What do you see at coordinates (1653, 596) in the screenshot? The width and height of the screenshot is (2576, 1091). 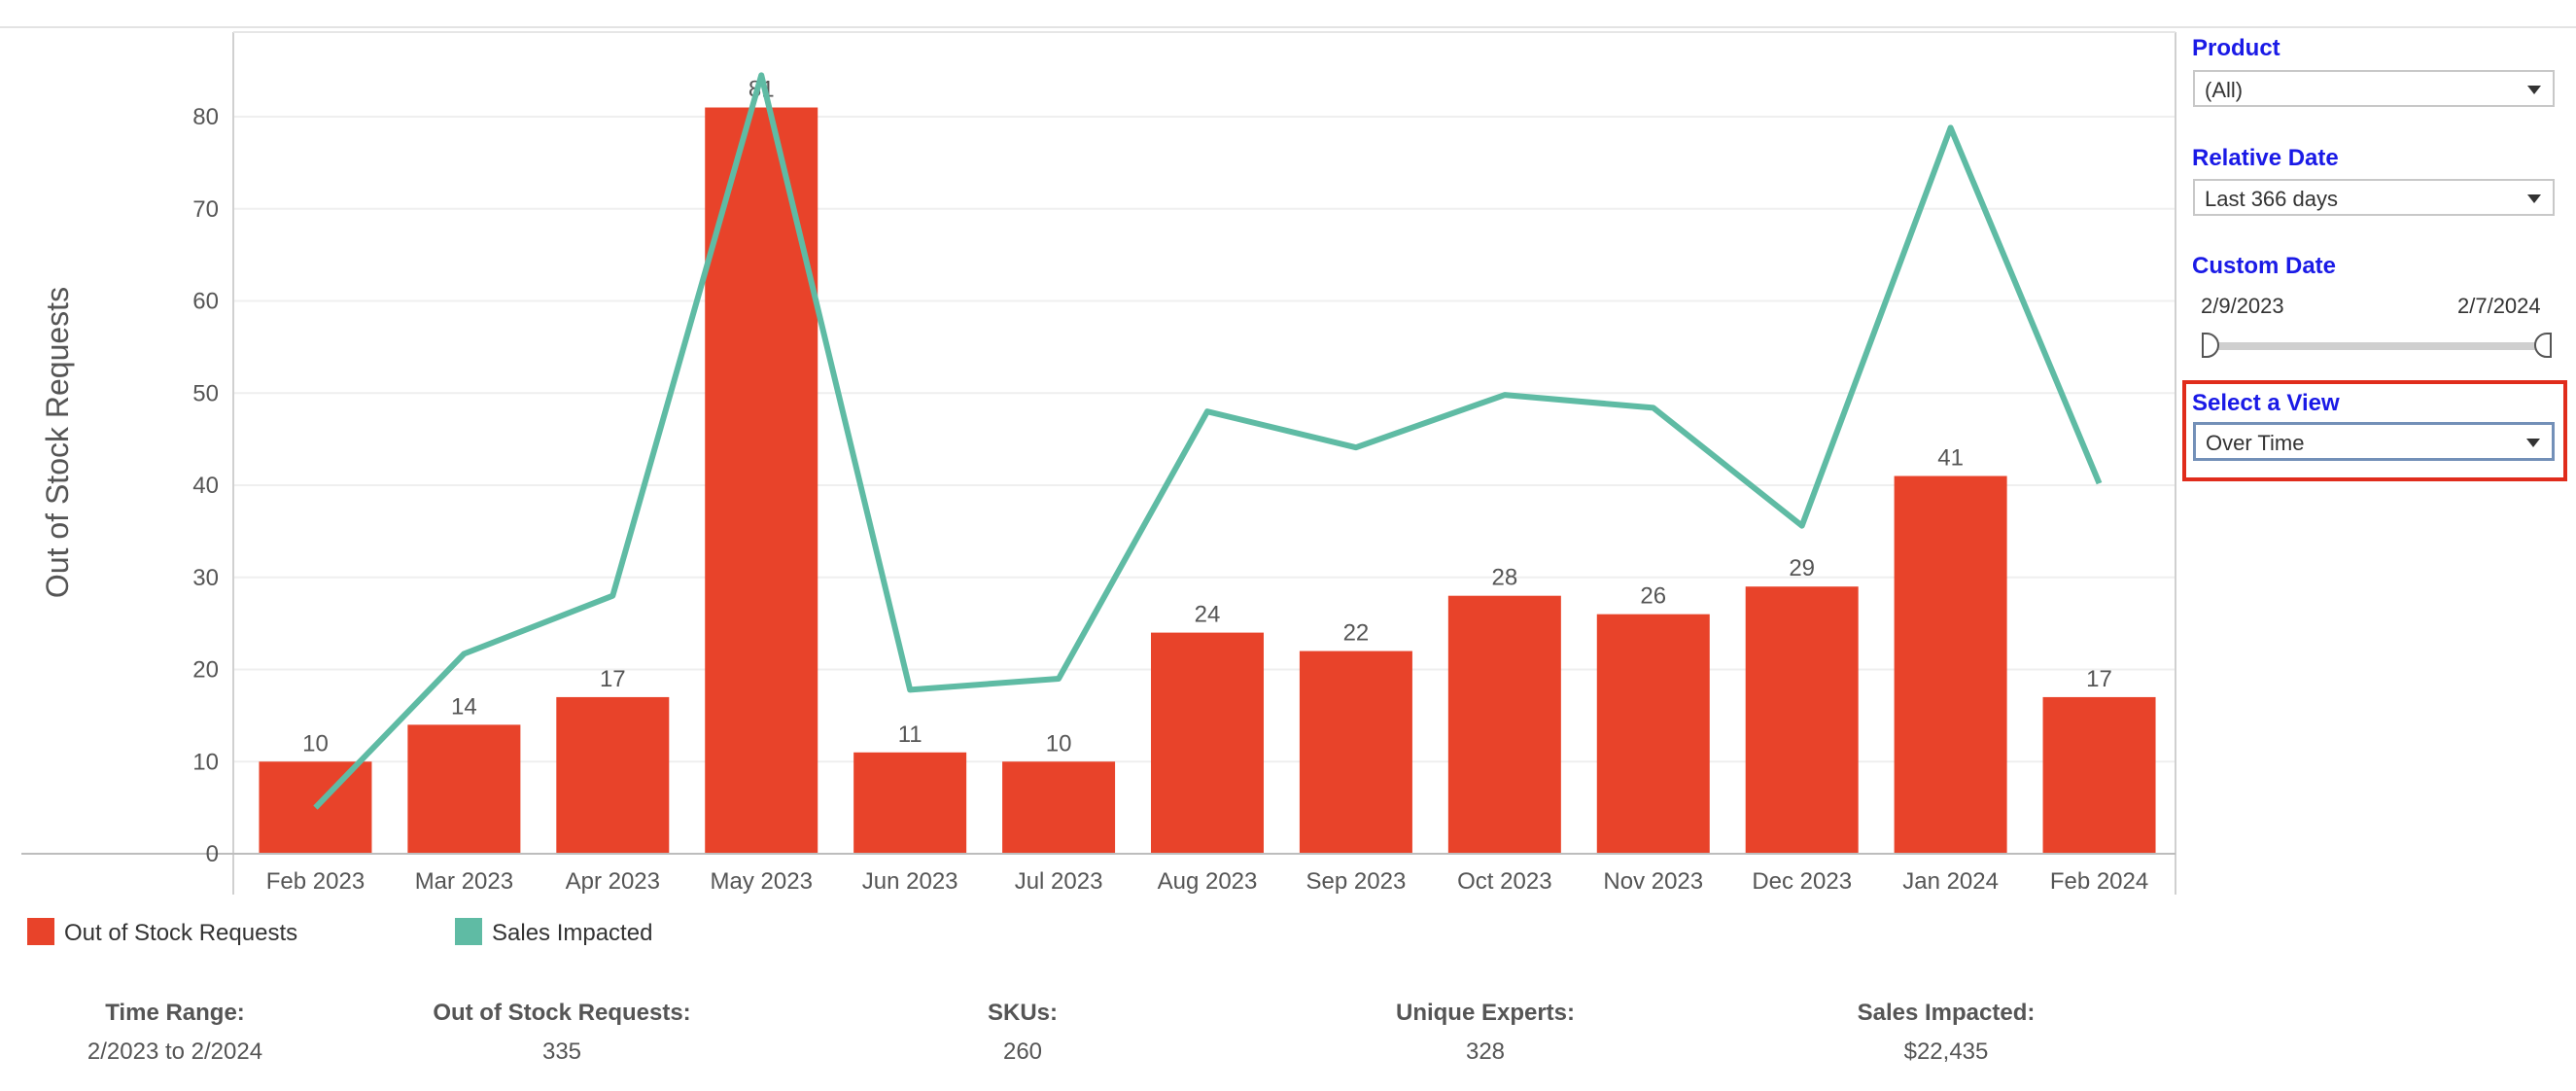 I see `bar-data-label: 26` at bounding box center [1653, 596].